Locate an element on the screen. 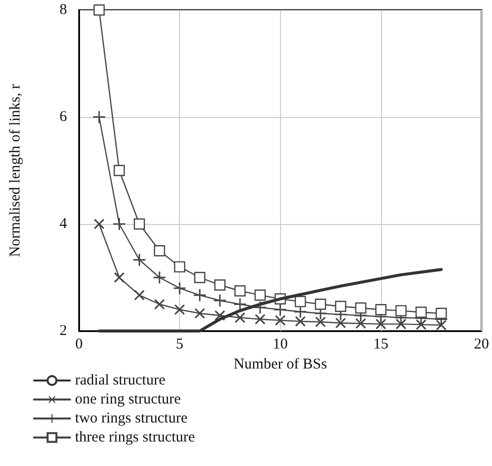  x-tick-label: 15 is located at coordinates (380, 344).